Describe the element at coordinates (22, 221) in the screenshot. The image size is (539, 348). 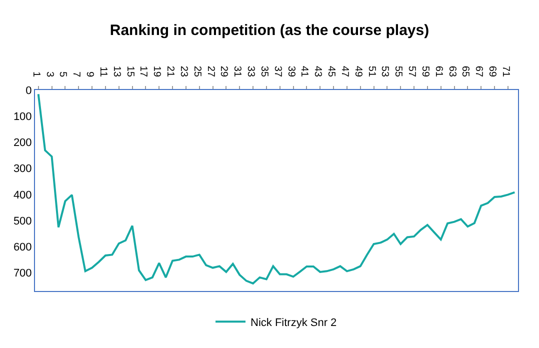
I see `y-tick-label: 500` at that location.